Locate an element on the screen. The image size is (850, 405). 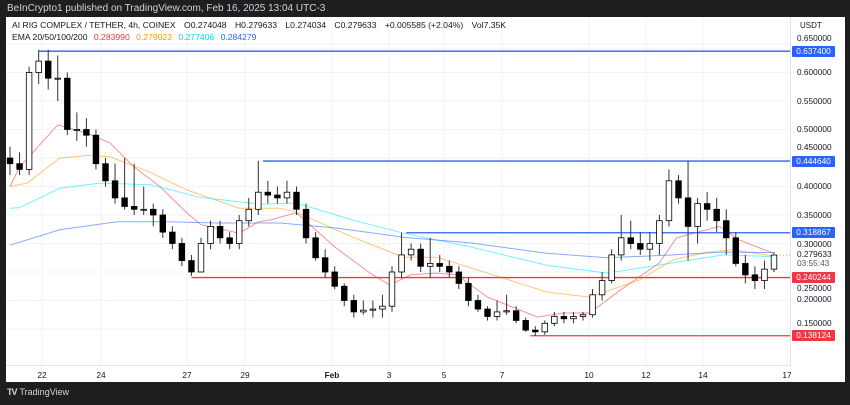
price-tick-label: 0.450000 is located at coordinates (814, 147).